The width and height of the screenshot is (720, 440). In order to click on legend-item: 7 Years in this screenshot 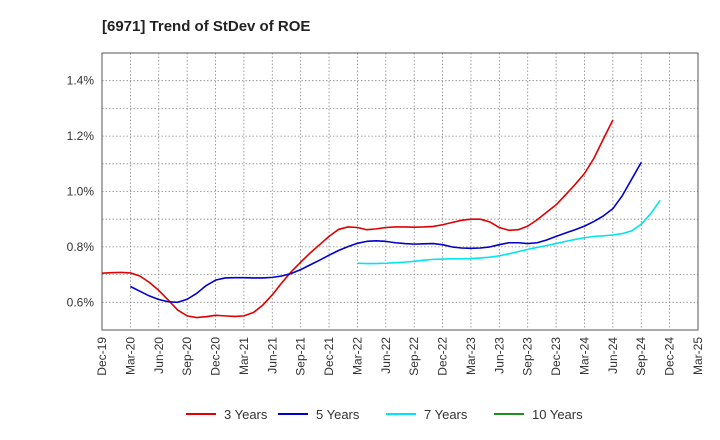, I will do `click(427, 414)`.